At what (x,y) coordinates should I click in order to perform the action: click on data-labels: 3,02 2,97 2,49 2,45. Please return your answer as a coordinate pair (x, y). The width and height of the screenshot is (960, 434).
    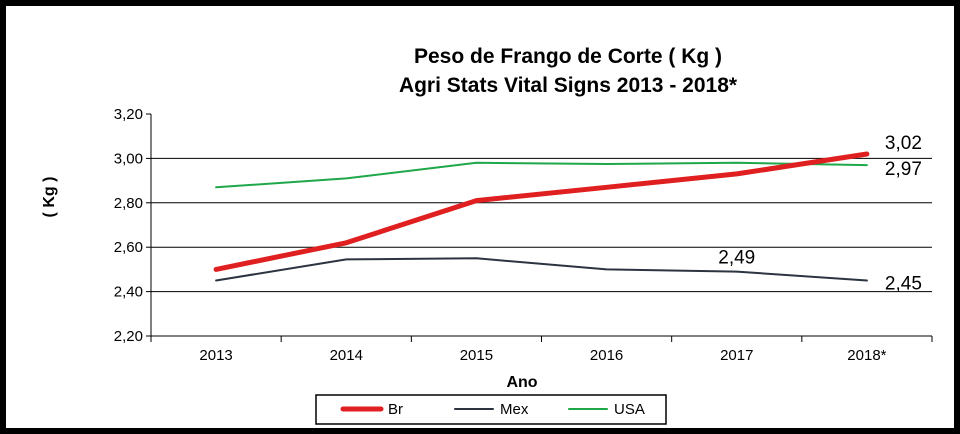
    Looking at the image, I should click on (820, 214).